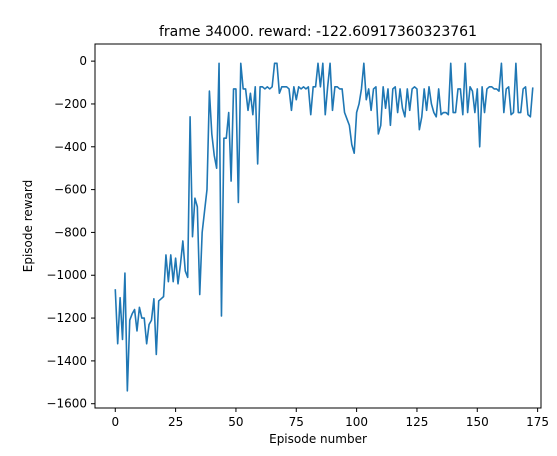 This screenshot has height=456, width=557. What do you see at coordinates (537, 422) in the screenshot?
I see `x-tick-label: 175` at bounding box center [537, 422].